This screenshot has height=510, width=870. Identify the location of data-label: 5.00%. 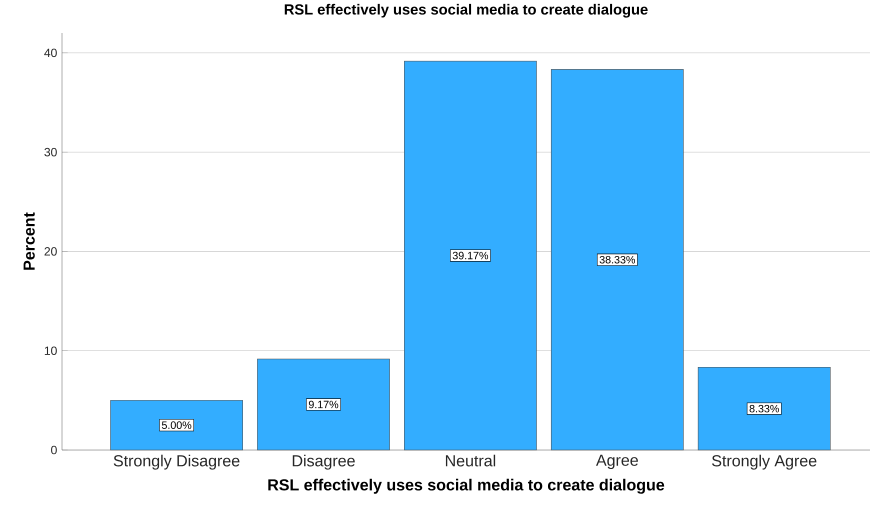
(177, 425).